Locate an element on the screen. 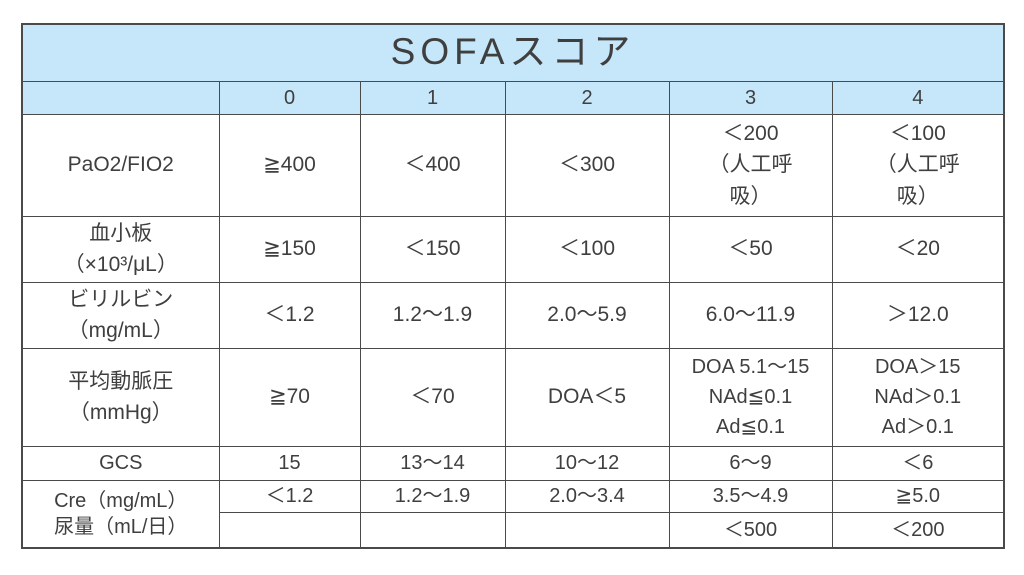 Image resolution: width=1024 pixels, height=575 pixels. cell-pao2-score2: ＜300 is located at coordinates (587, 165).